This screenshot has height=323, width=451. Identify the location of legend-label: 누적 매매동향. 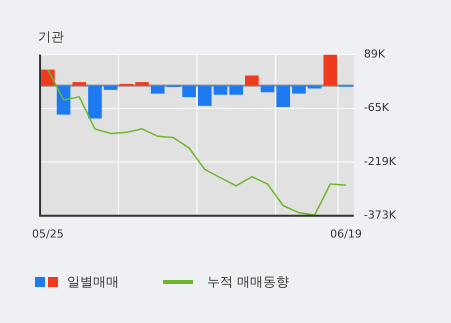
(248, 282).